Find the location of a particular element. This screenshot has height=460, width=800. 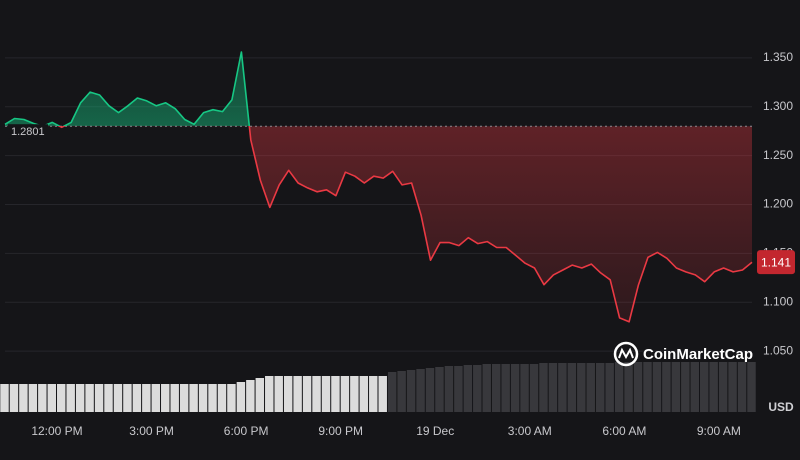

last-price-tag is located at coordinates (776, 262).